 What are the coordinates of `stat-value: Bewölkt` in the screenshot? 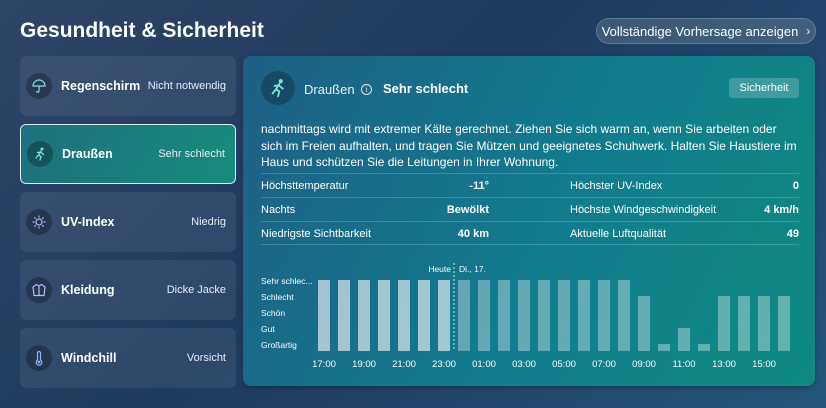 It's located at (467, 210).